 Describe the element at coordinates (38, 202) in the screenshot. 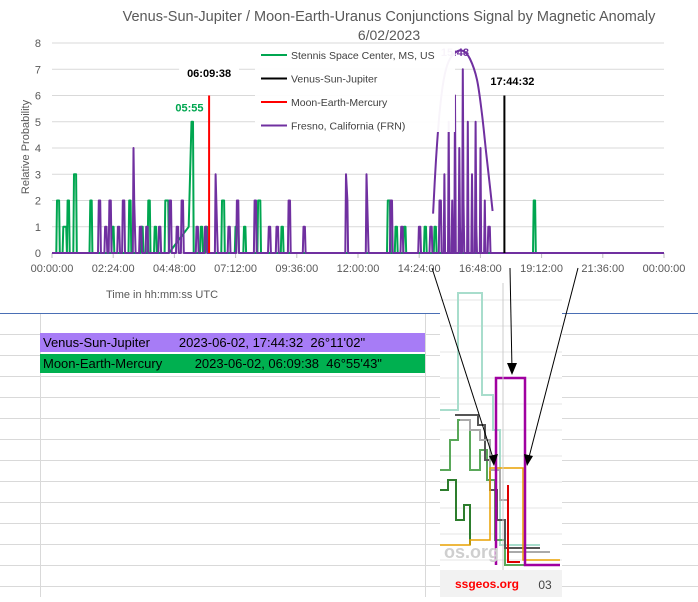

I see `y-tick-label: 2` at that location.